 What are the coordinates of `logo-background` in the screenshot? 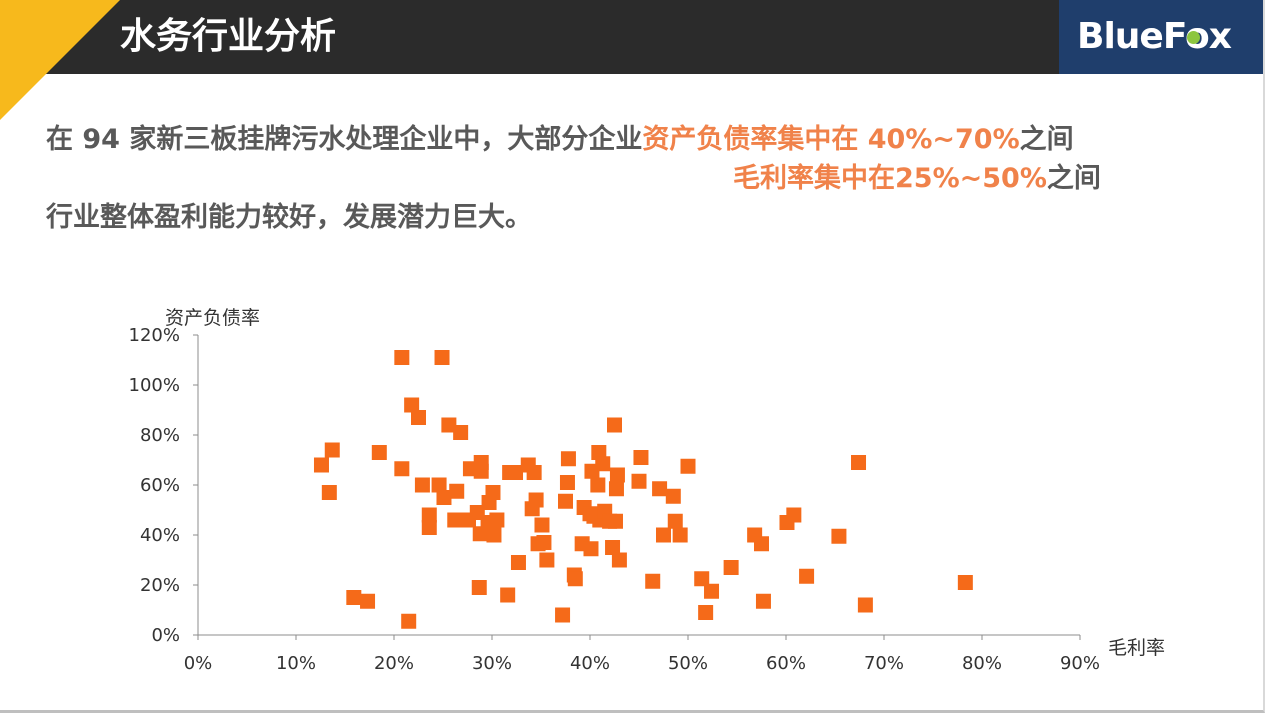 It's located at (1162, 37).